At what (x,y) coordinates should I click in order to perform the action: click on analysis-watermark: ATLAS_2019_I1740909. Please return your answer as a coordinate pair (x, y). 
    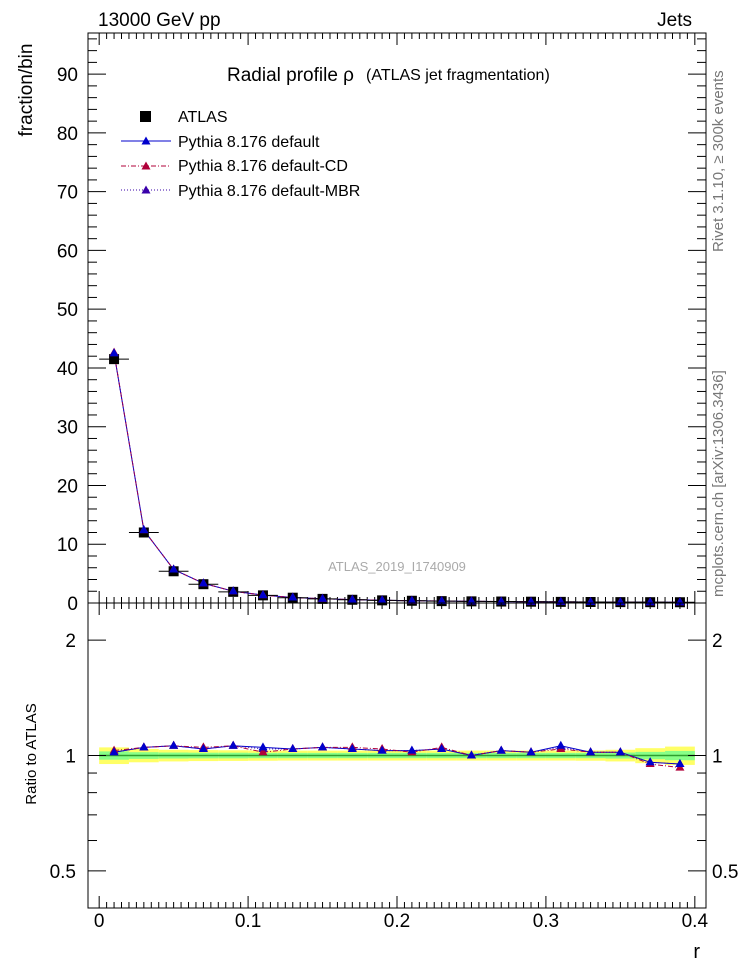
    Looking at the image, I should click on (397, 566).